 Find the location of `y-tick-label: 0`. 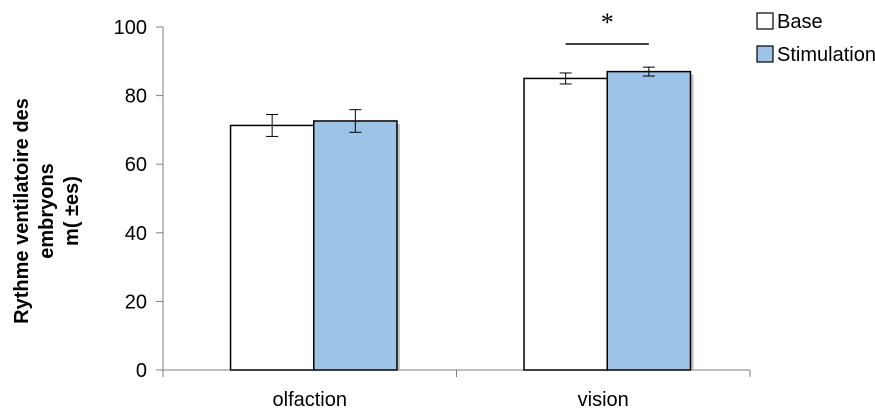

y-tick-label: 0 is located at coordinates (141, 371).